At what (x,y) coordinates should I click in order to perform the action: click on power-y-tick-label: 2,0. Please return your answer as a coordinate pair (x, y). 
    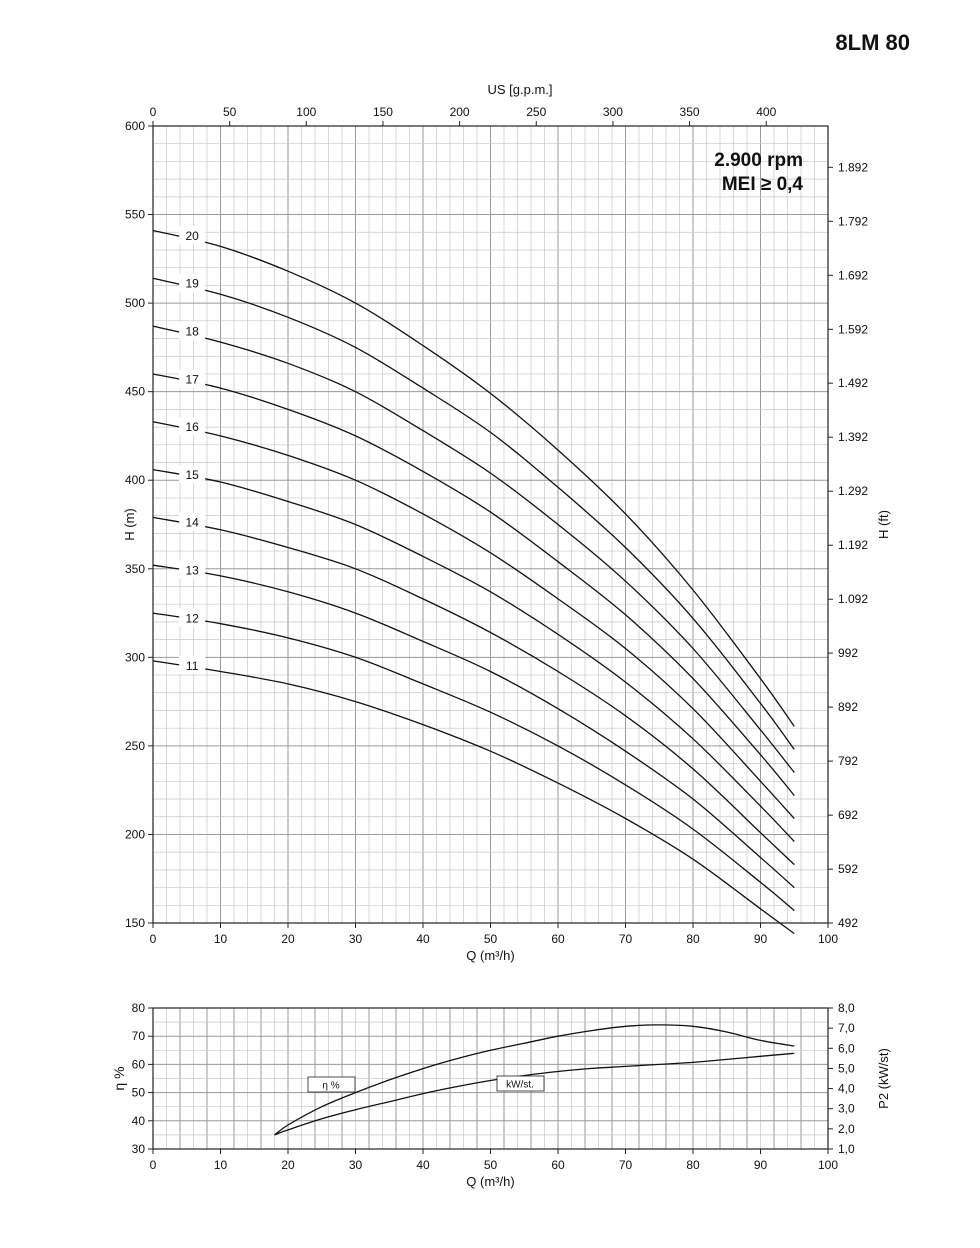
    Looking at the image, I should click on (846, 1129).